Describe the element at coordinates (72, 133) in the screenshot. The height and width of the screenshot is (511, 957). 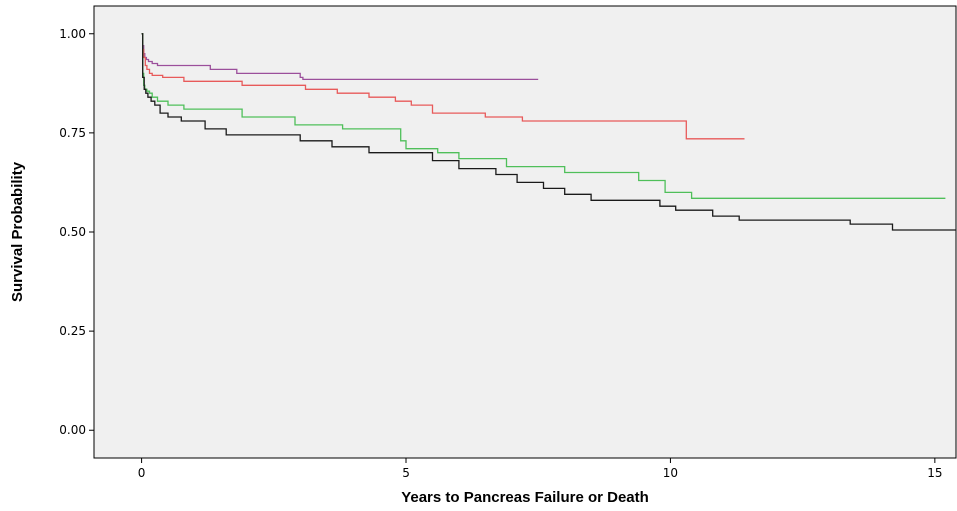
I see `y-tick-label: 0.75` at that location.